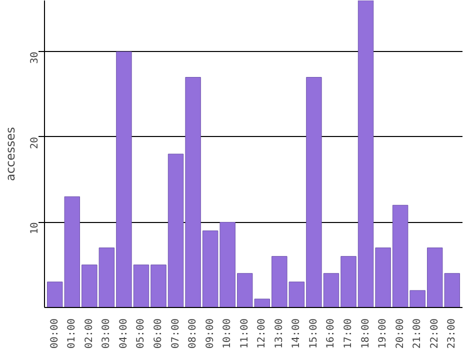  I want to click on x-tick-label: 17:00, so click(348, 333).